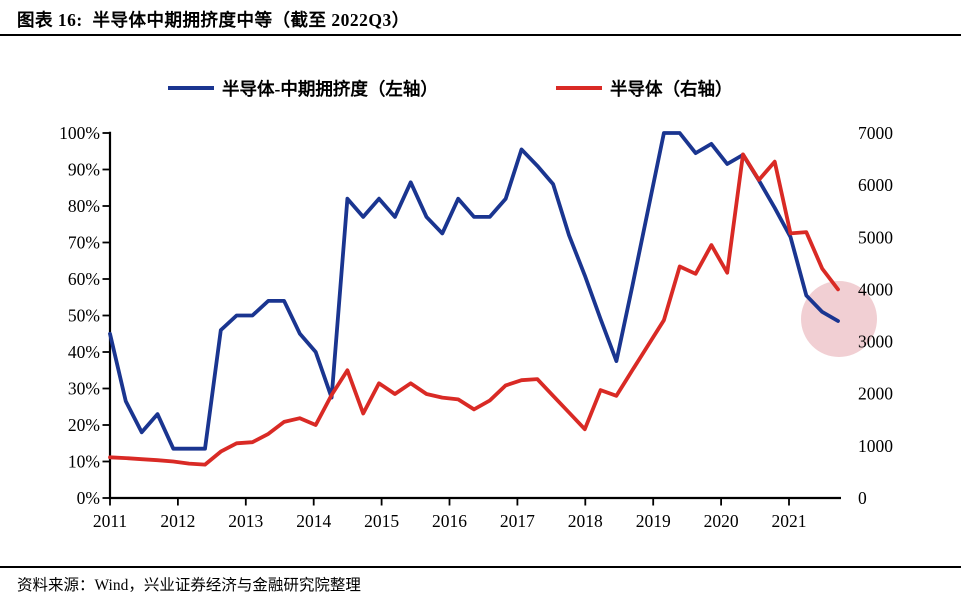 The image size is (961, 605). What do you see at coordinates (177, 521) in the screenshot?
I see `svg-text: 2012` at bounding box center [177, 521].